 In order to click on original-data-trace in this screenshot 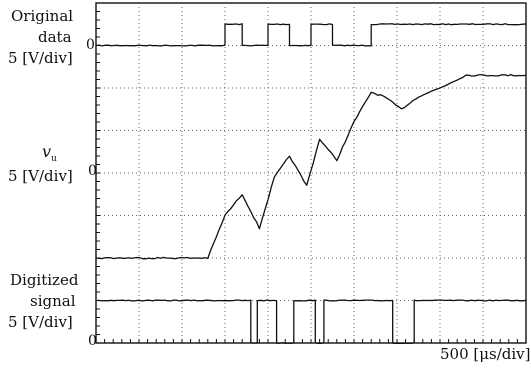, I will do `click(311, 35)`.